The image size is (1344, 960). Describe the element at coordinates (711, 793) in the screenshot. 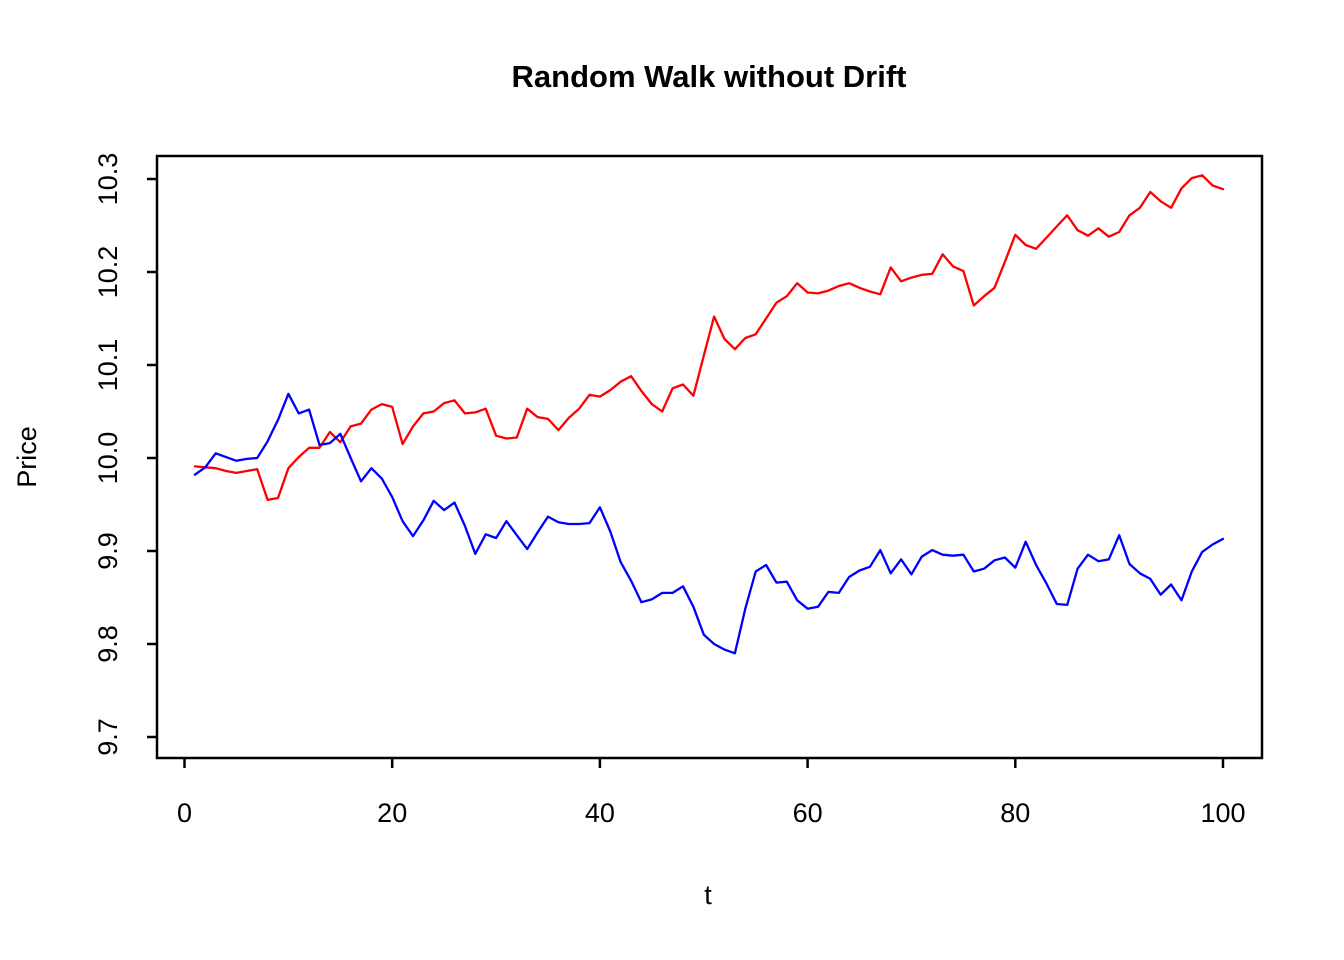

I see `x-axis-ticks: 0 20 40 60 80 100` at that location.